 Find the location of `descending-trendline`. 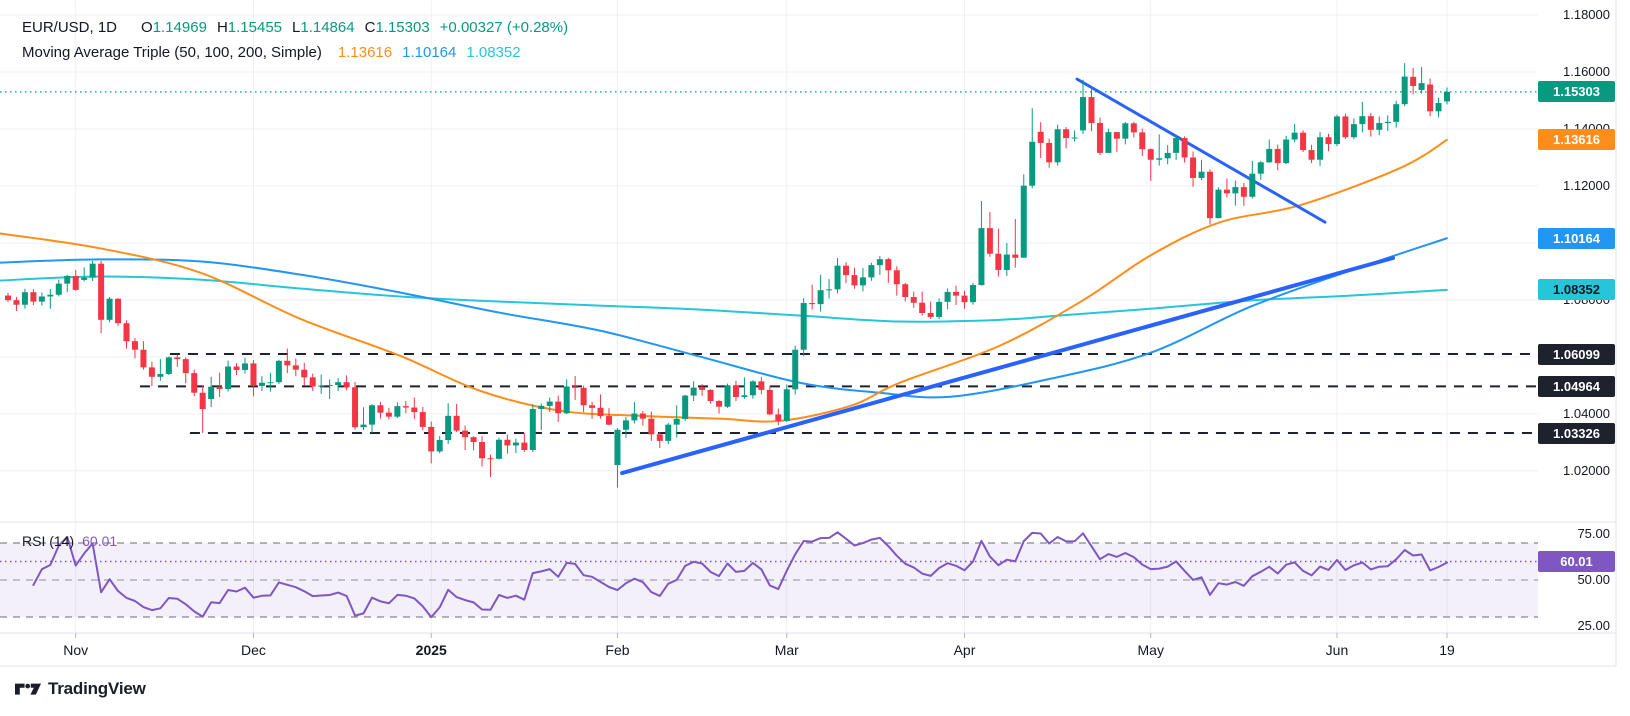

descending-trendline is located at coordinates (1201, 150).